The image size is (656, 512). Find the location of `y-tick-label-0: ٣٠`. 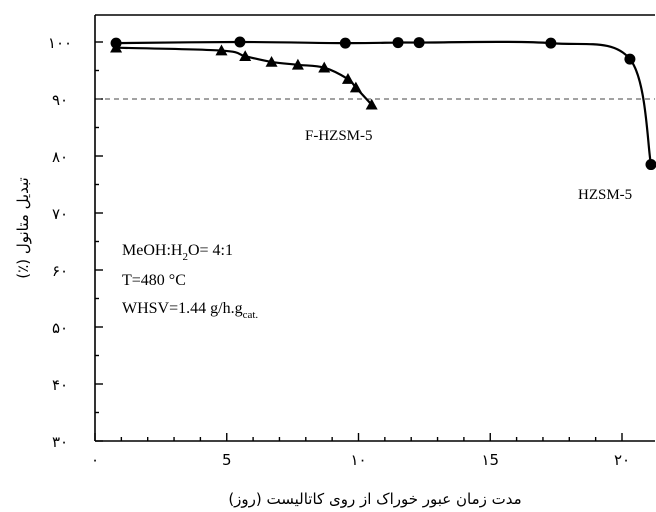

y-tick-label-0: ٣٠ is located at coordinates (60, 442).